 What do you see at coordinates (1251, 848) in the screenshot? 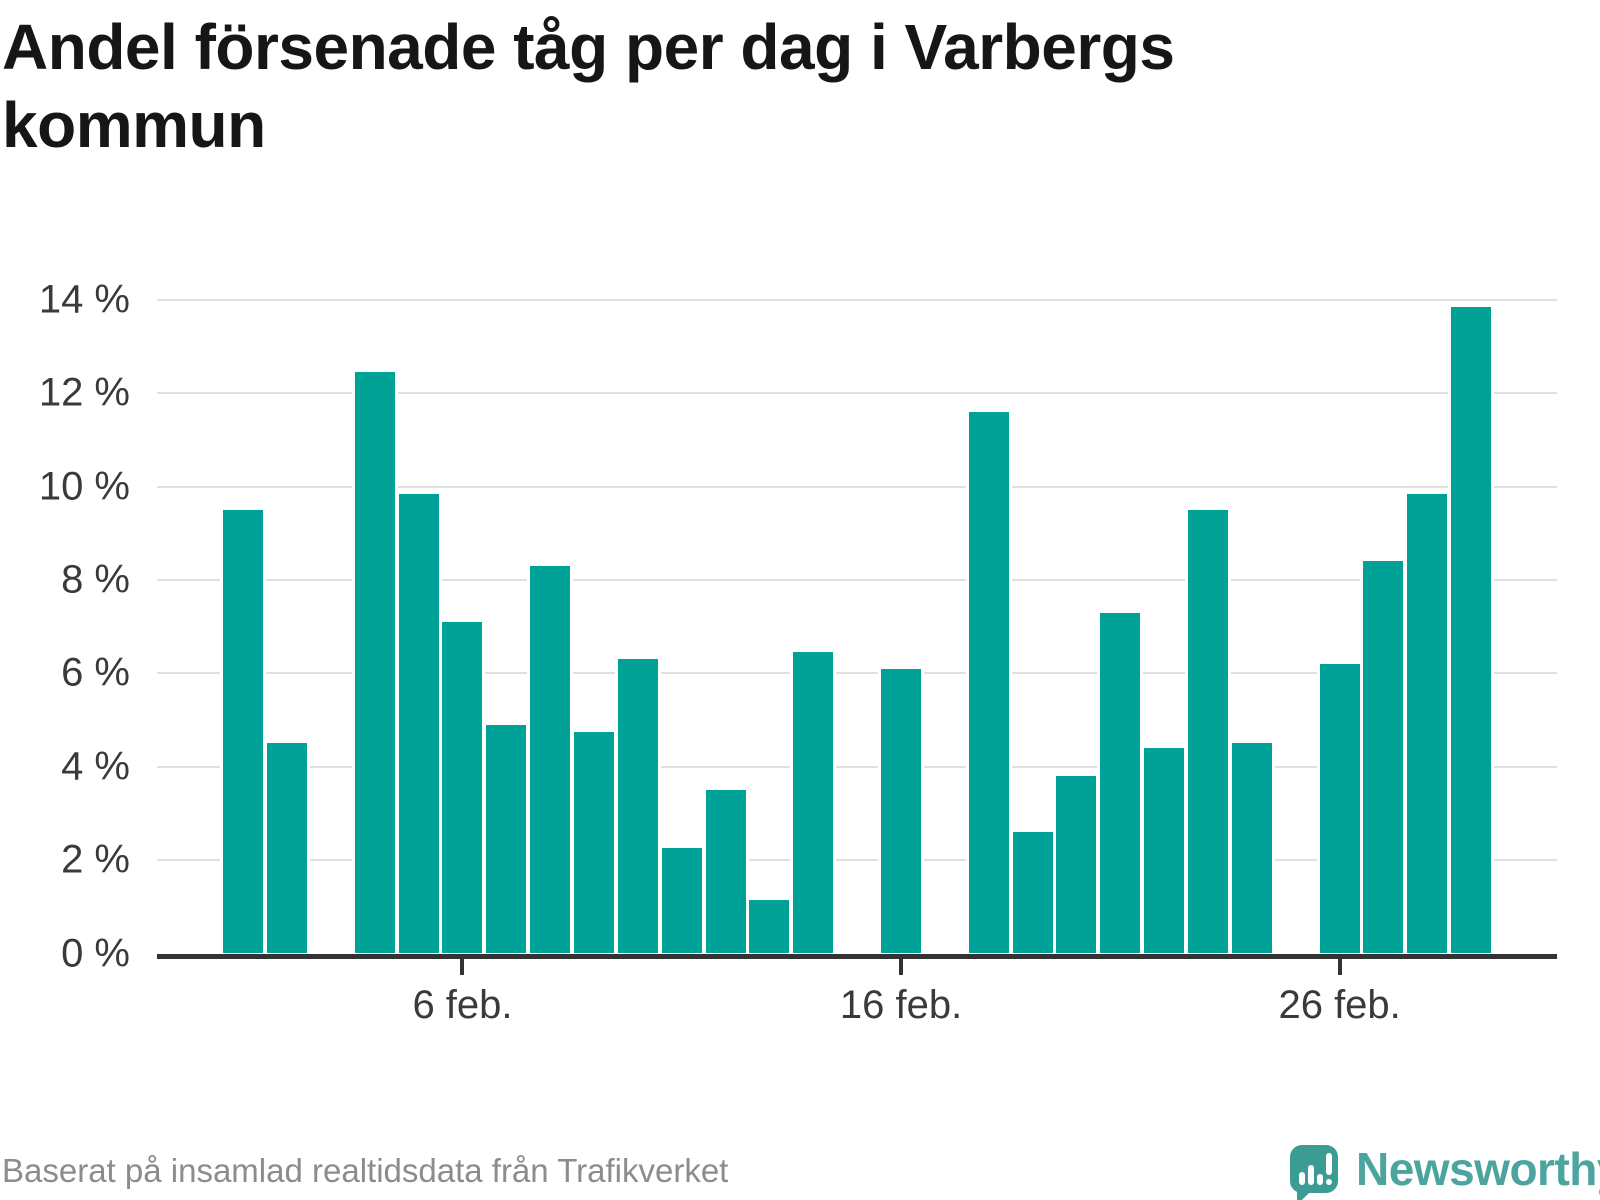
I see `bar-24-feb` at bounding box center [1251, 848].